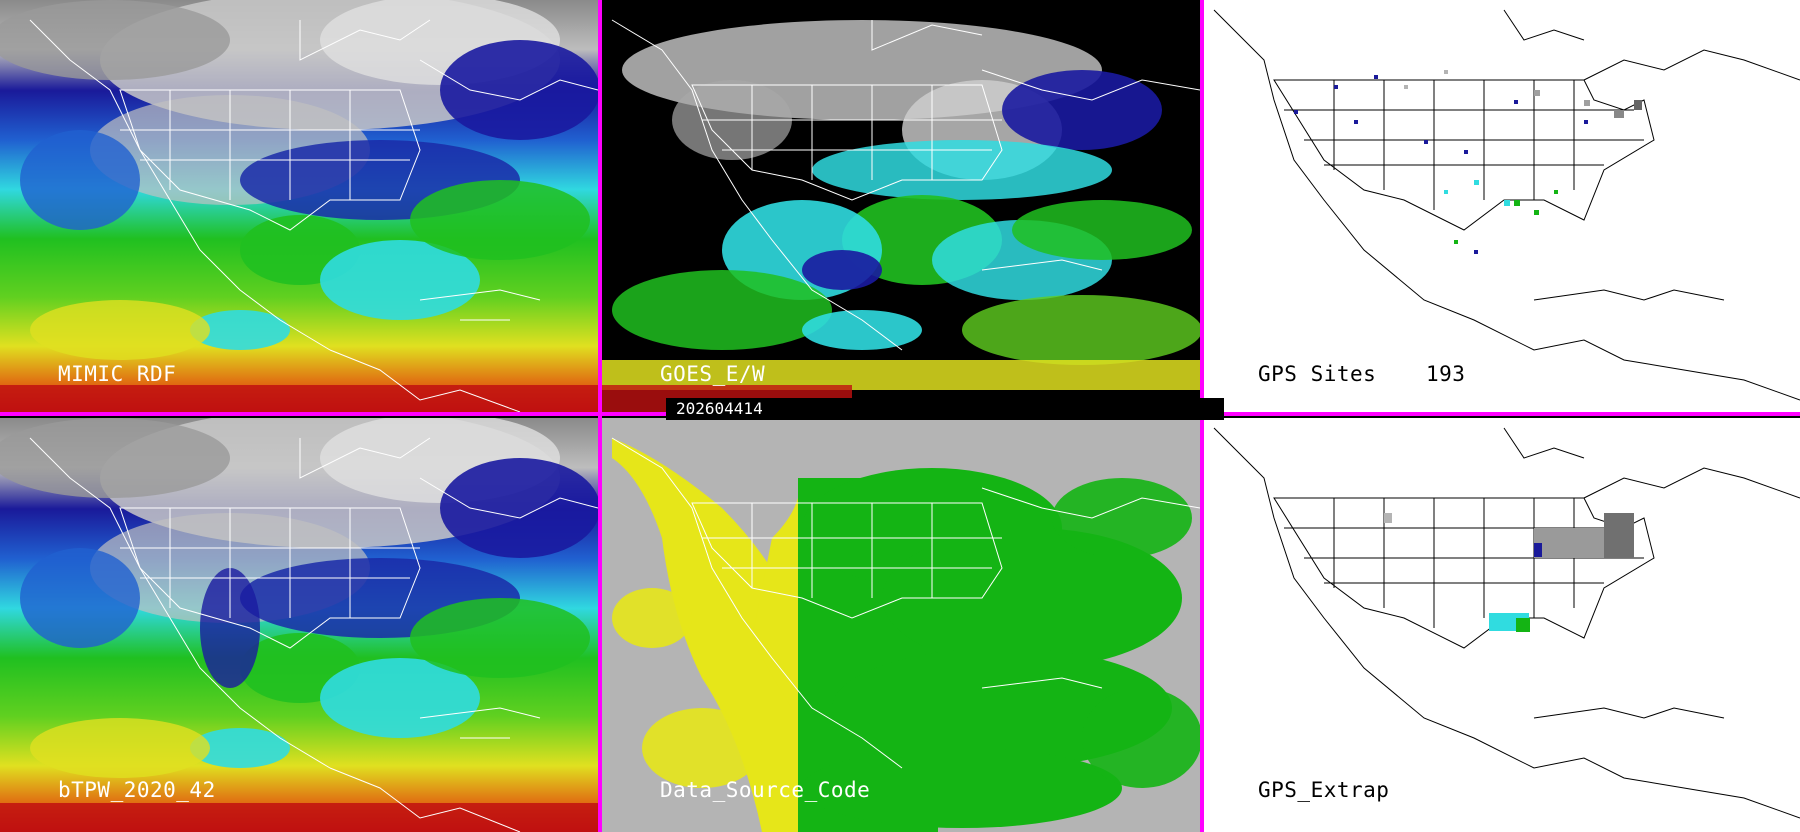 This screenshot has width=1800, height=832. What do you see at coordinates (1317, 374) in the screenshot?
I see `gps-sites-label: GPS Sites` at bounding box center [1317, 374].